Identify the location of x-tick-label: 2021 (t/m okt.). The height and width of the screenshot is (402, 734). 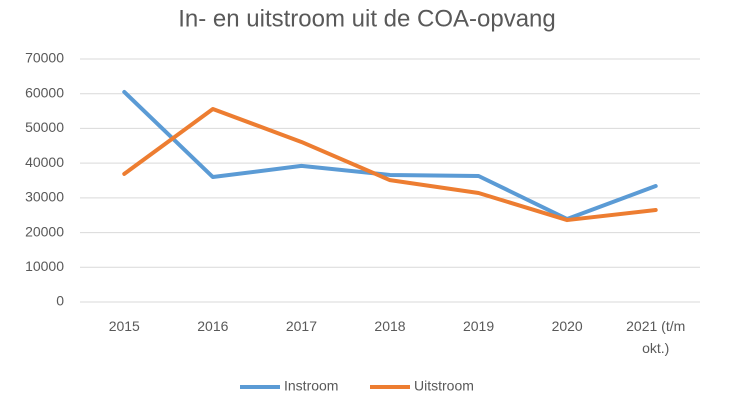
(656, 337).